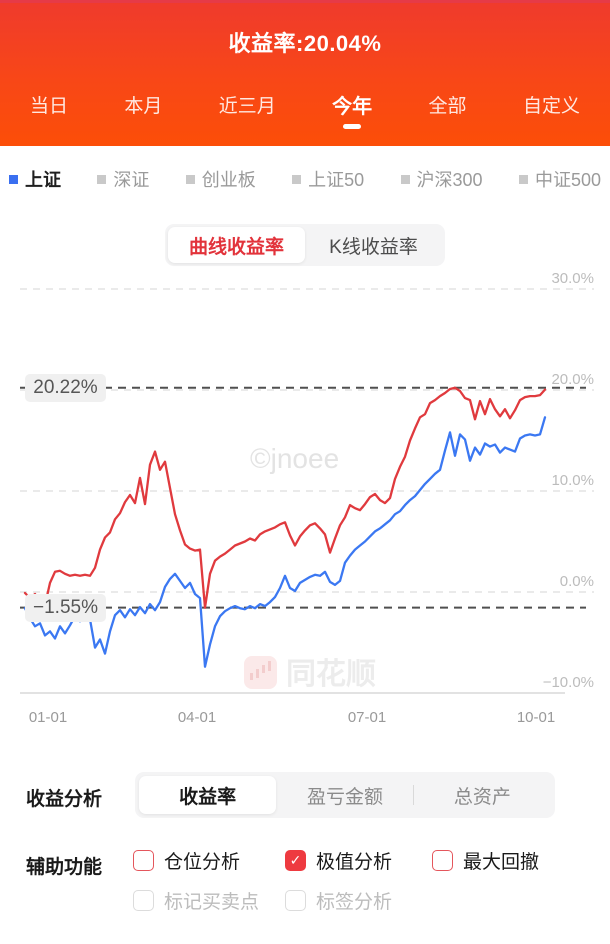 This screenshot has width=610, height=944. What do you see at coordinates (131, 180) in the screenshot?
I see `legend-label: 深证` at bounding box center [131, 180].